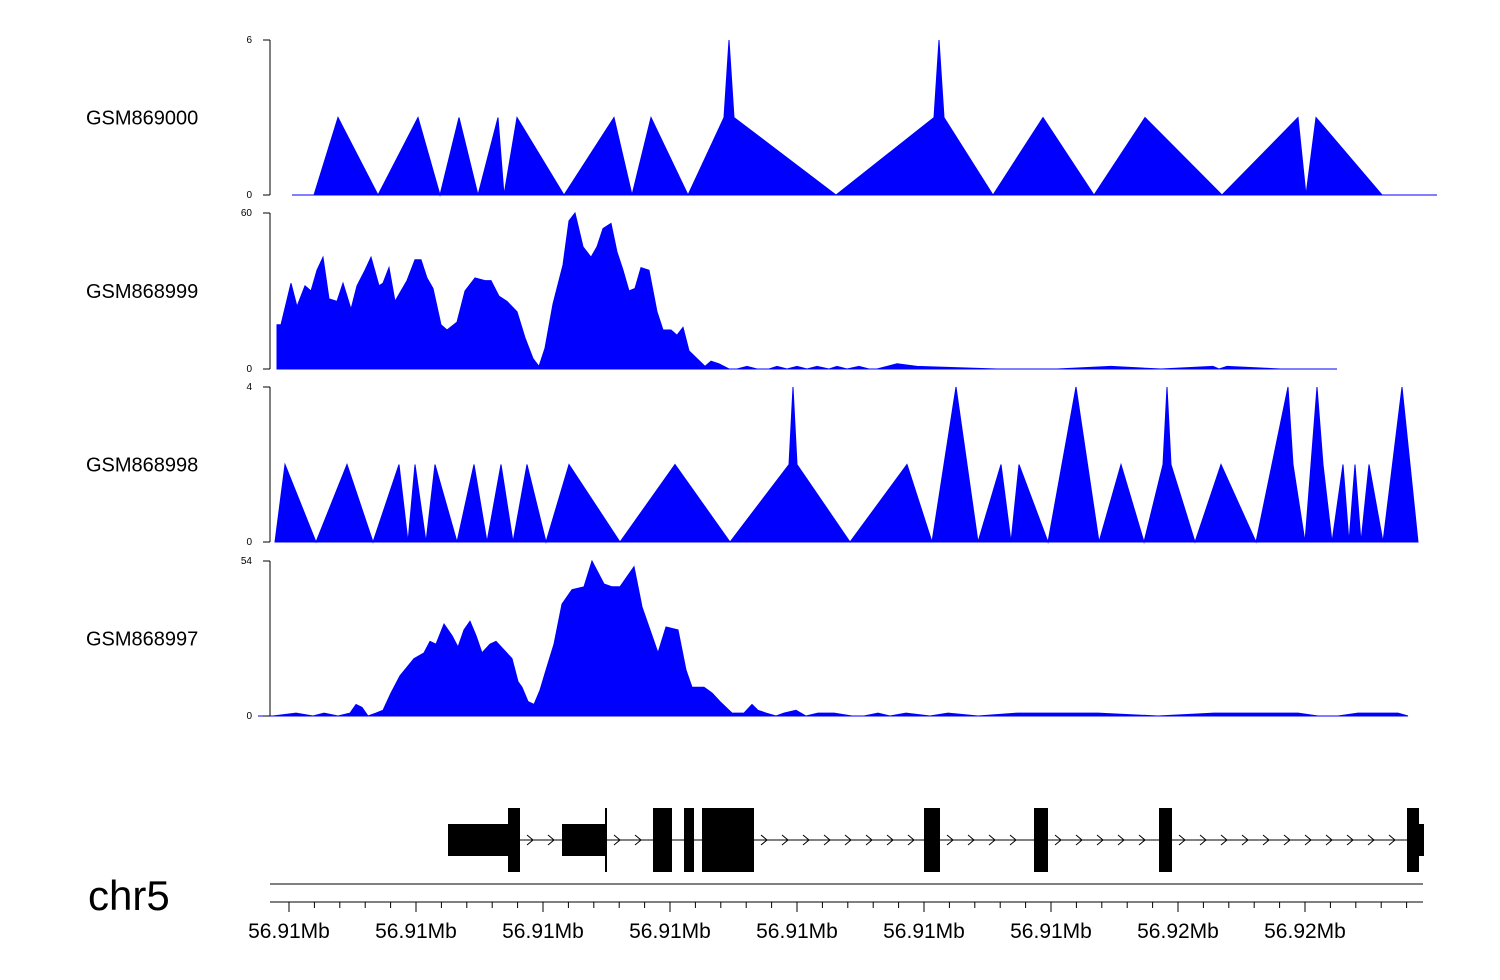 Image resolution: width=1500 pixels, height=980 pixels. Describe the element at coordinates (142, 292) in the screenshot. I see `track-name: GSM868999` at that location.